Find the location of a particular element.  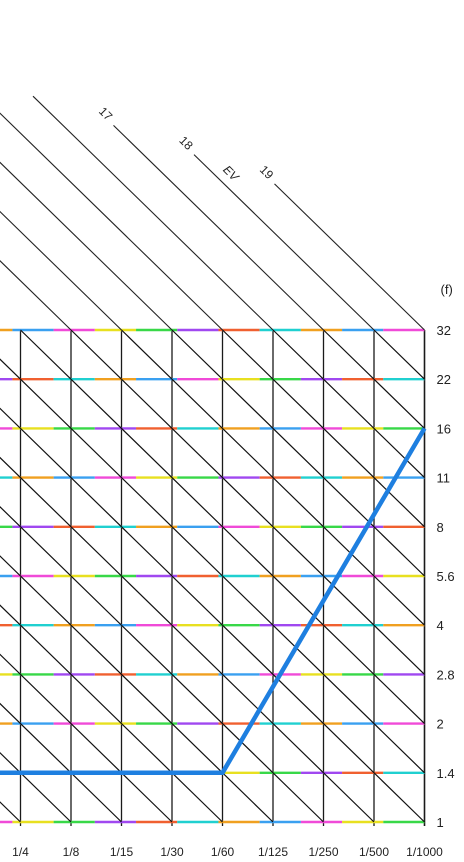

x-tick-label: 1/500 is located at coordinates (374, 852).